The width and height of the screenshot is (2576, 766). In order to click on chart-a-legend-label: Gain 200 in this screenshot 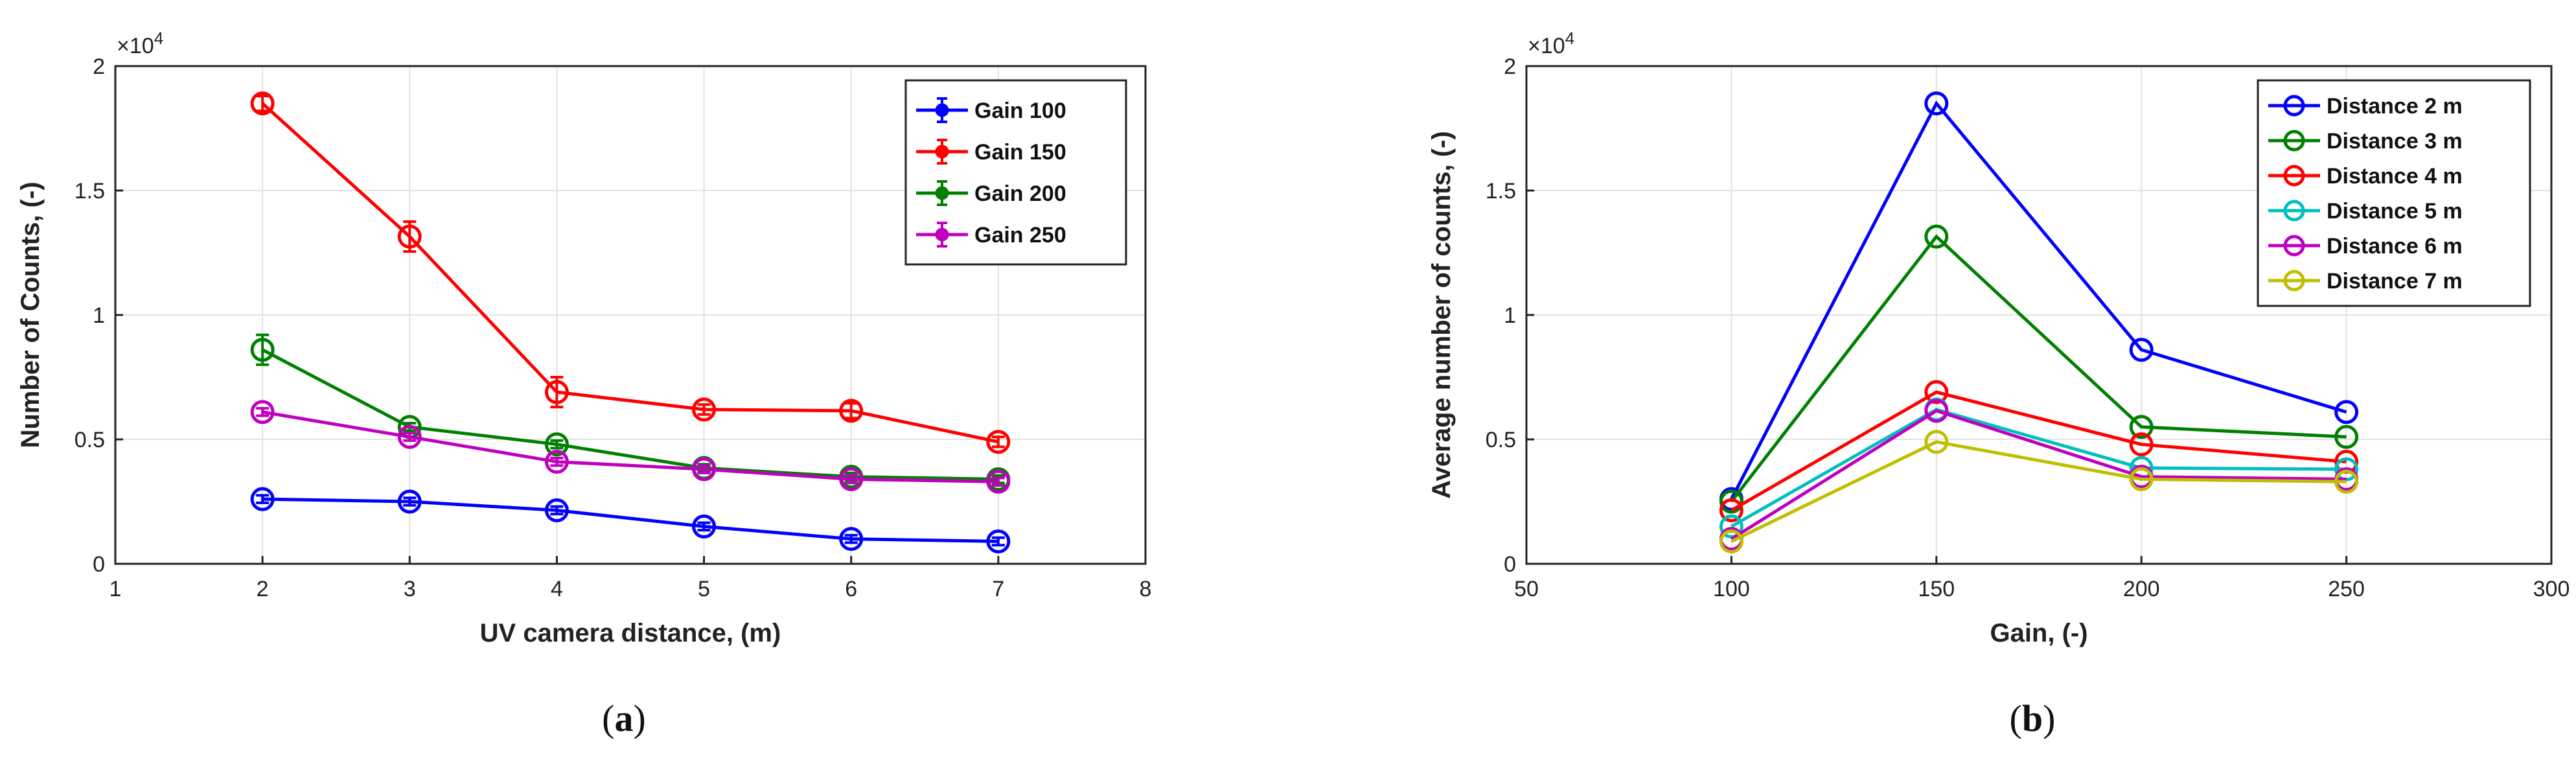, I will do `click(1020, 194)`.